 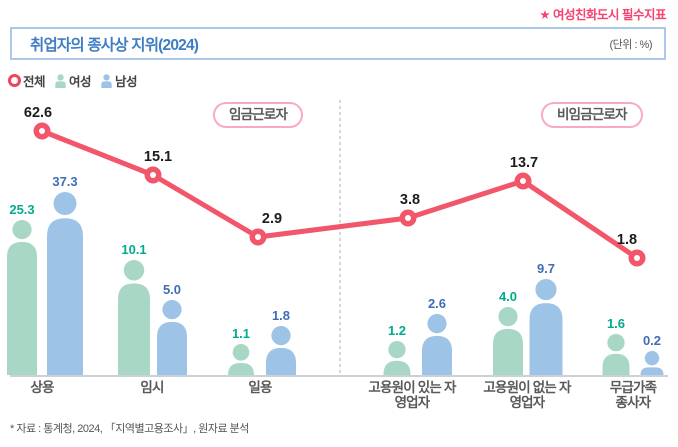 What do you see at coordinates (241, 333) in the screenshot?
I see `female-value-label: 1.1` at bounding box center [241, 333].